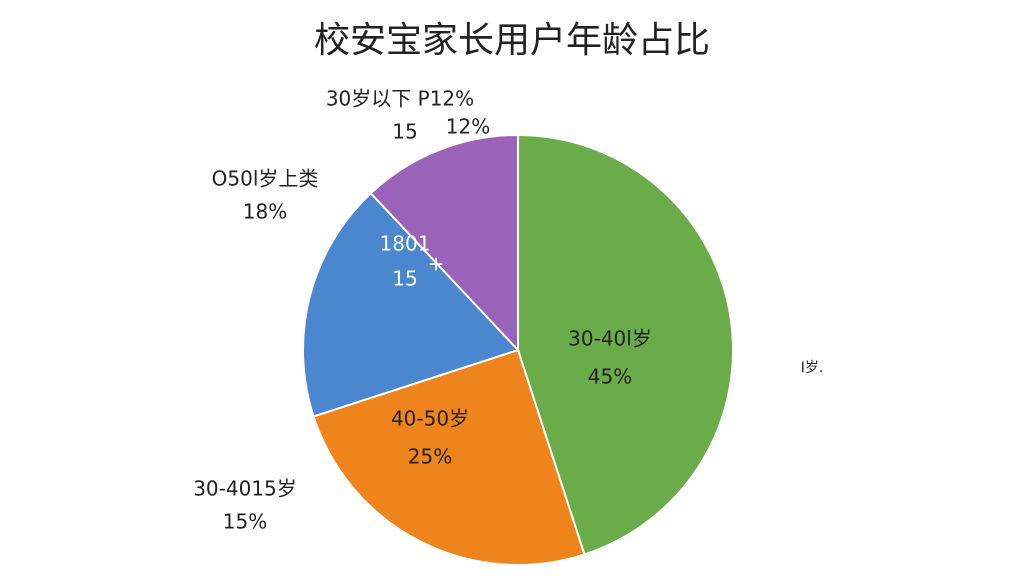 The height and width of the screenshot is (576, 1024). I want to click on data-label: 15%, so click(245, 522).